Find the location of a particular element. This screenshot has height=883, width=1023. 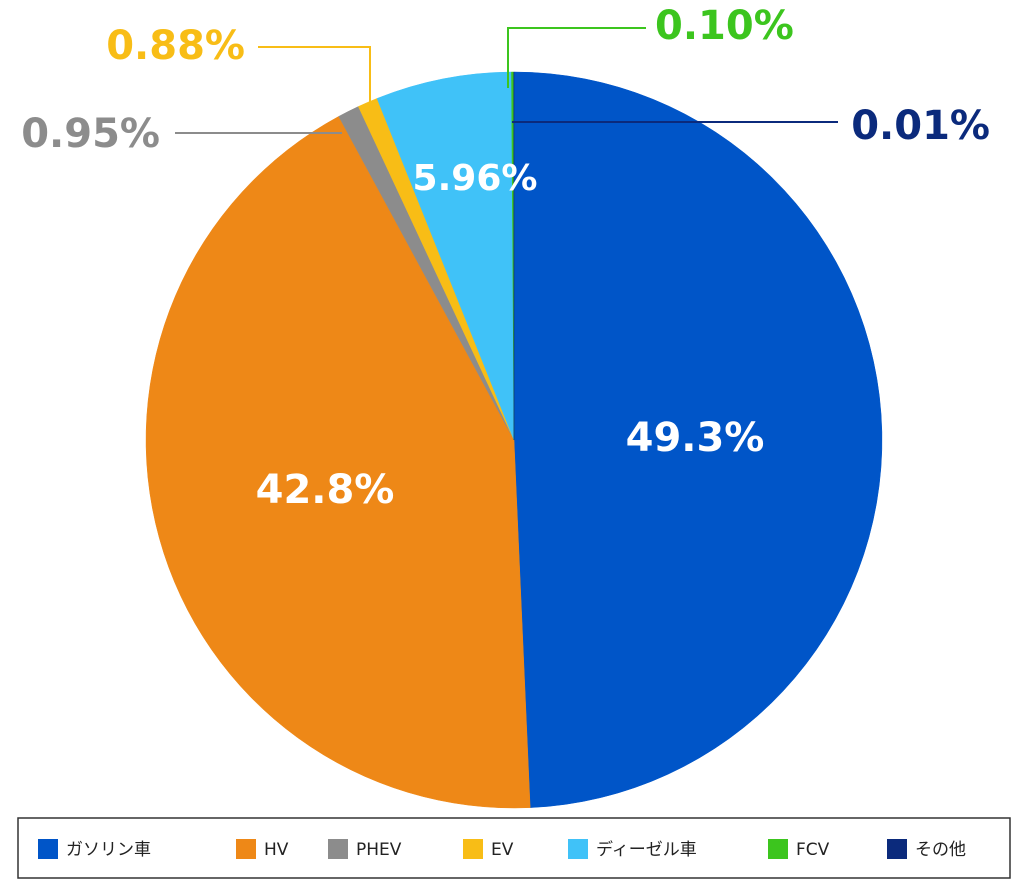

legend-box is located at coordinates (514, 848).